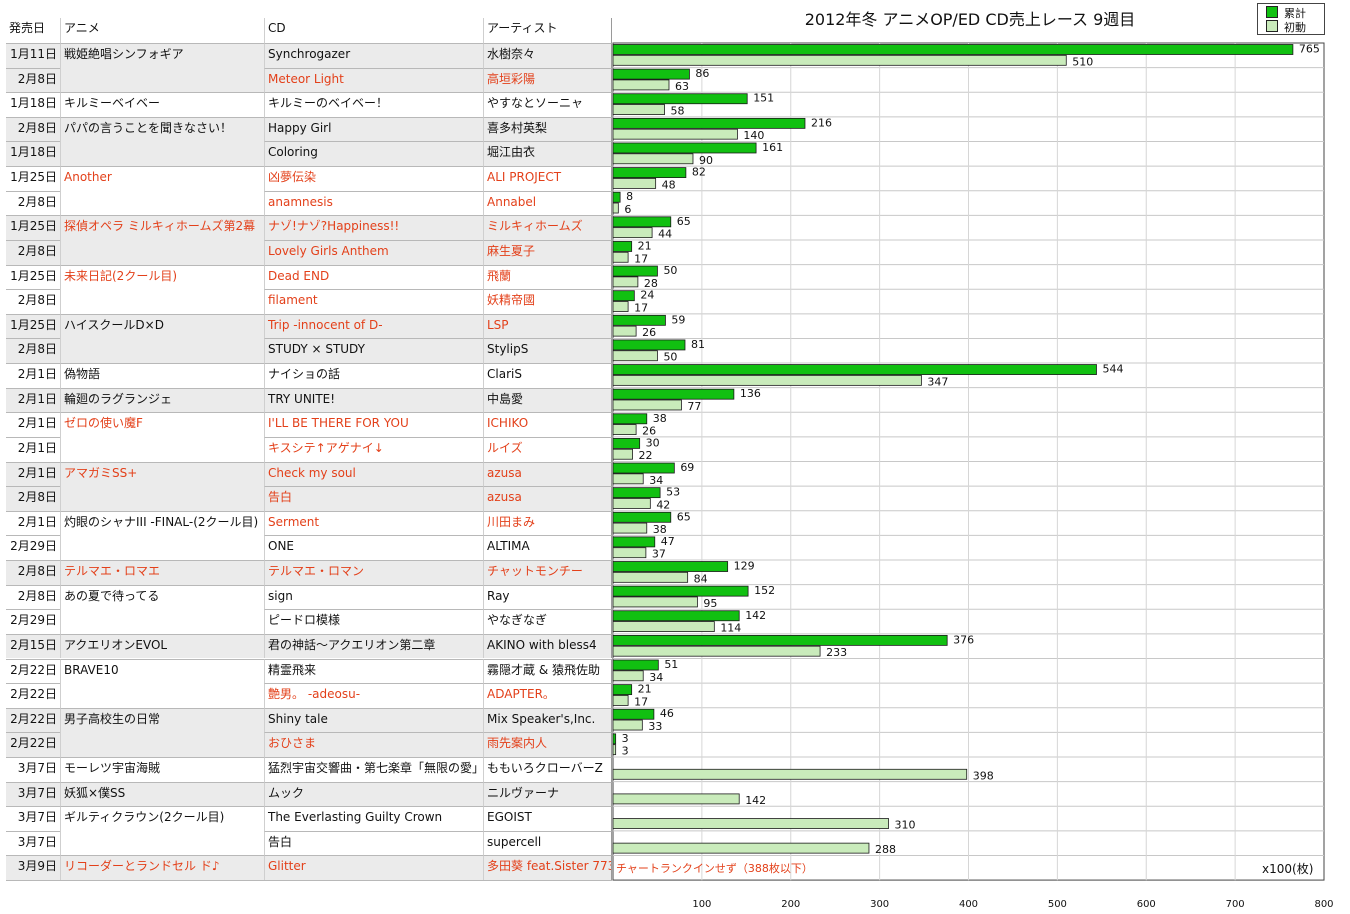 The height and width of the screenshot is (914, 1350). Describe the element at coordinates (373, 104) in the screenshot. I see `cd-title: キルミーのベイベー！` at that location.